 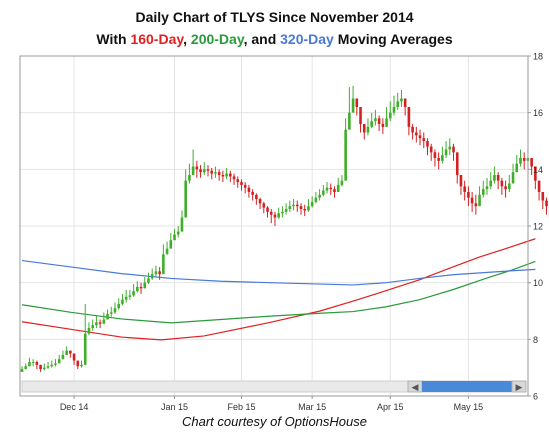 What do you see at coordinates (519, 386) in the screenshot?
I see `scrollbar-right-button` at bounding box center [519, 386].